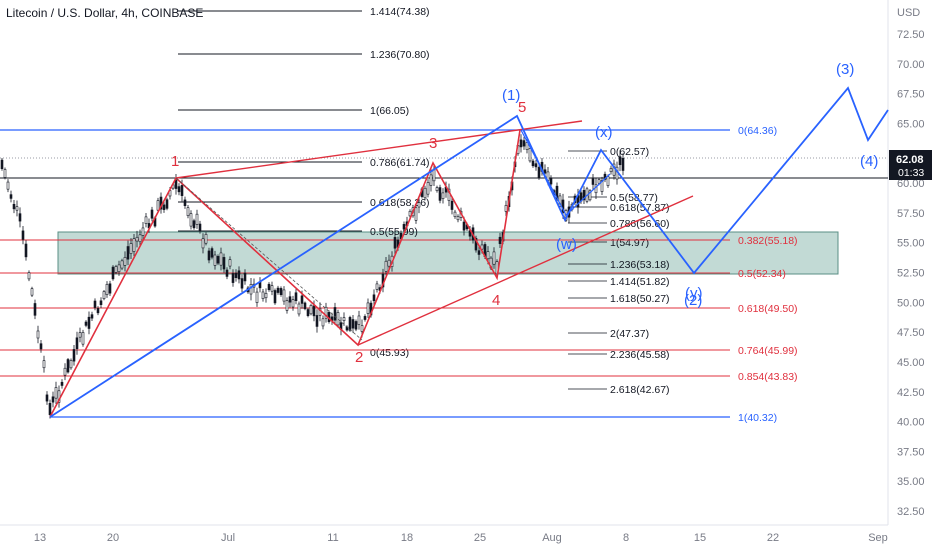  What do you see at coordinates (911, 363) in the screenshot?
I see `price-tick: 45.00` at bounding box center [911, 363].